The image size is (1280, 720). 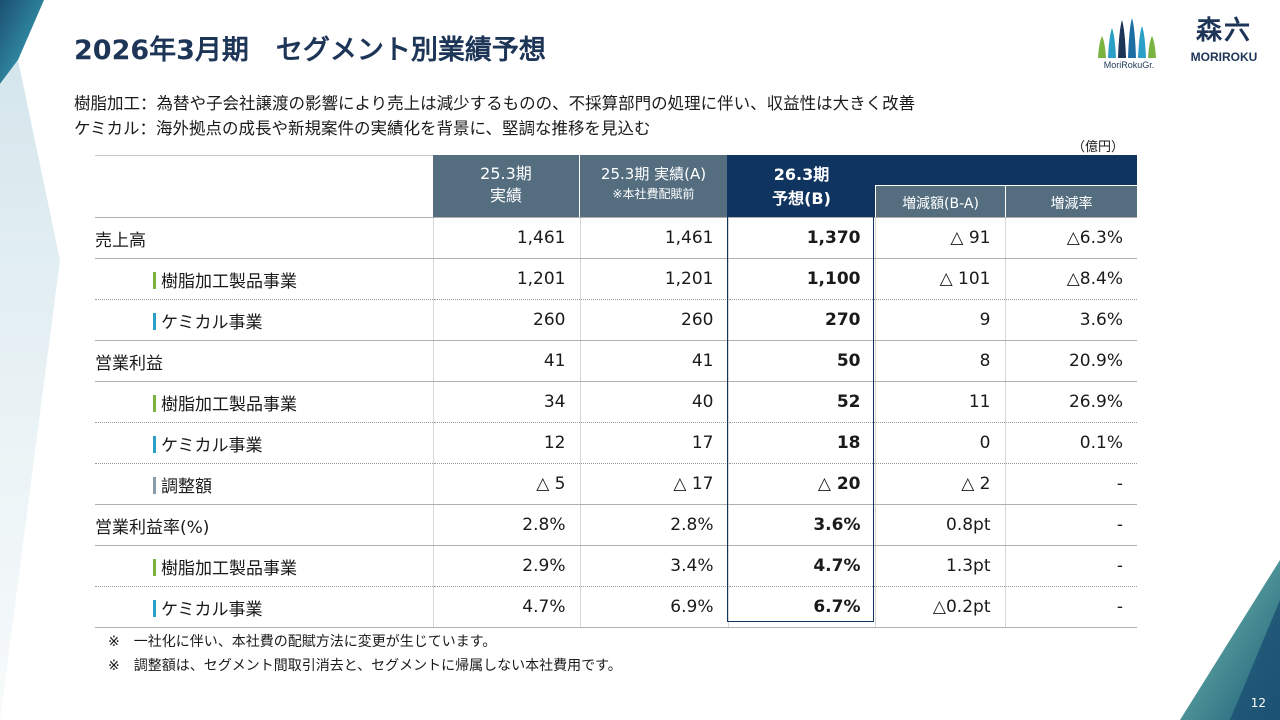 I want to click on table-row: 営業利益率(%) 2.8% 2.8% 3.6% 0.8pt -, so click(x=616, y=525).